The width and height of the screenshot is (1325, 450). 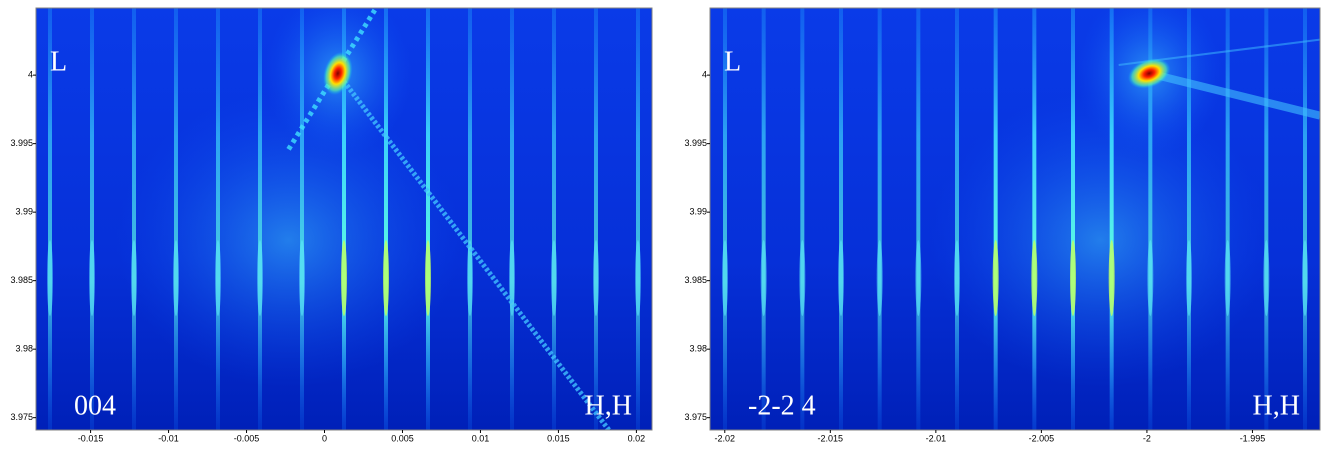 I want to click on x-tick-label: -2.015, so click(x=831, y=438).